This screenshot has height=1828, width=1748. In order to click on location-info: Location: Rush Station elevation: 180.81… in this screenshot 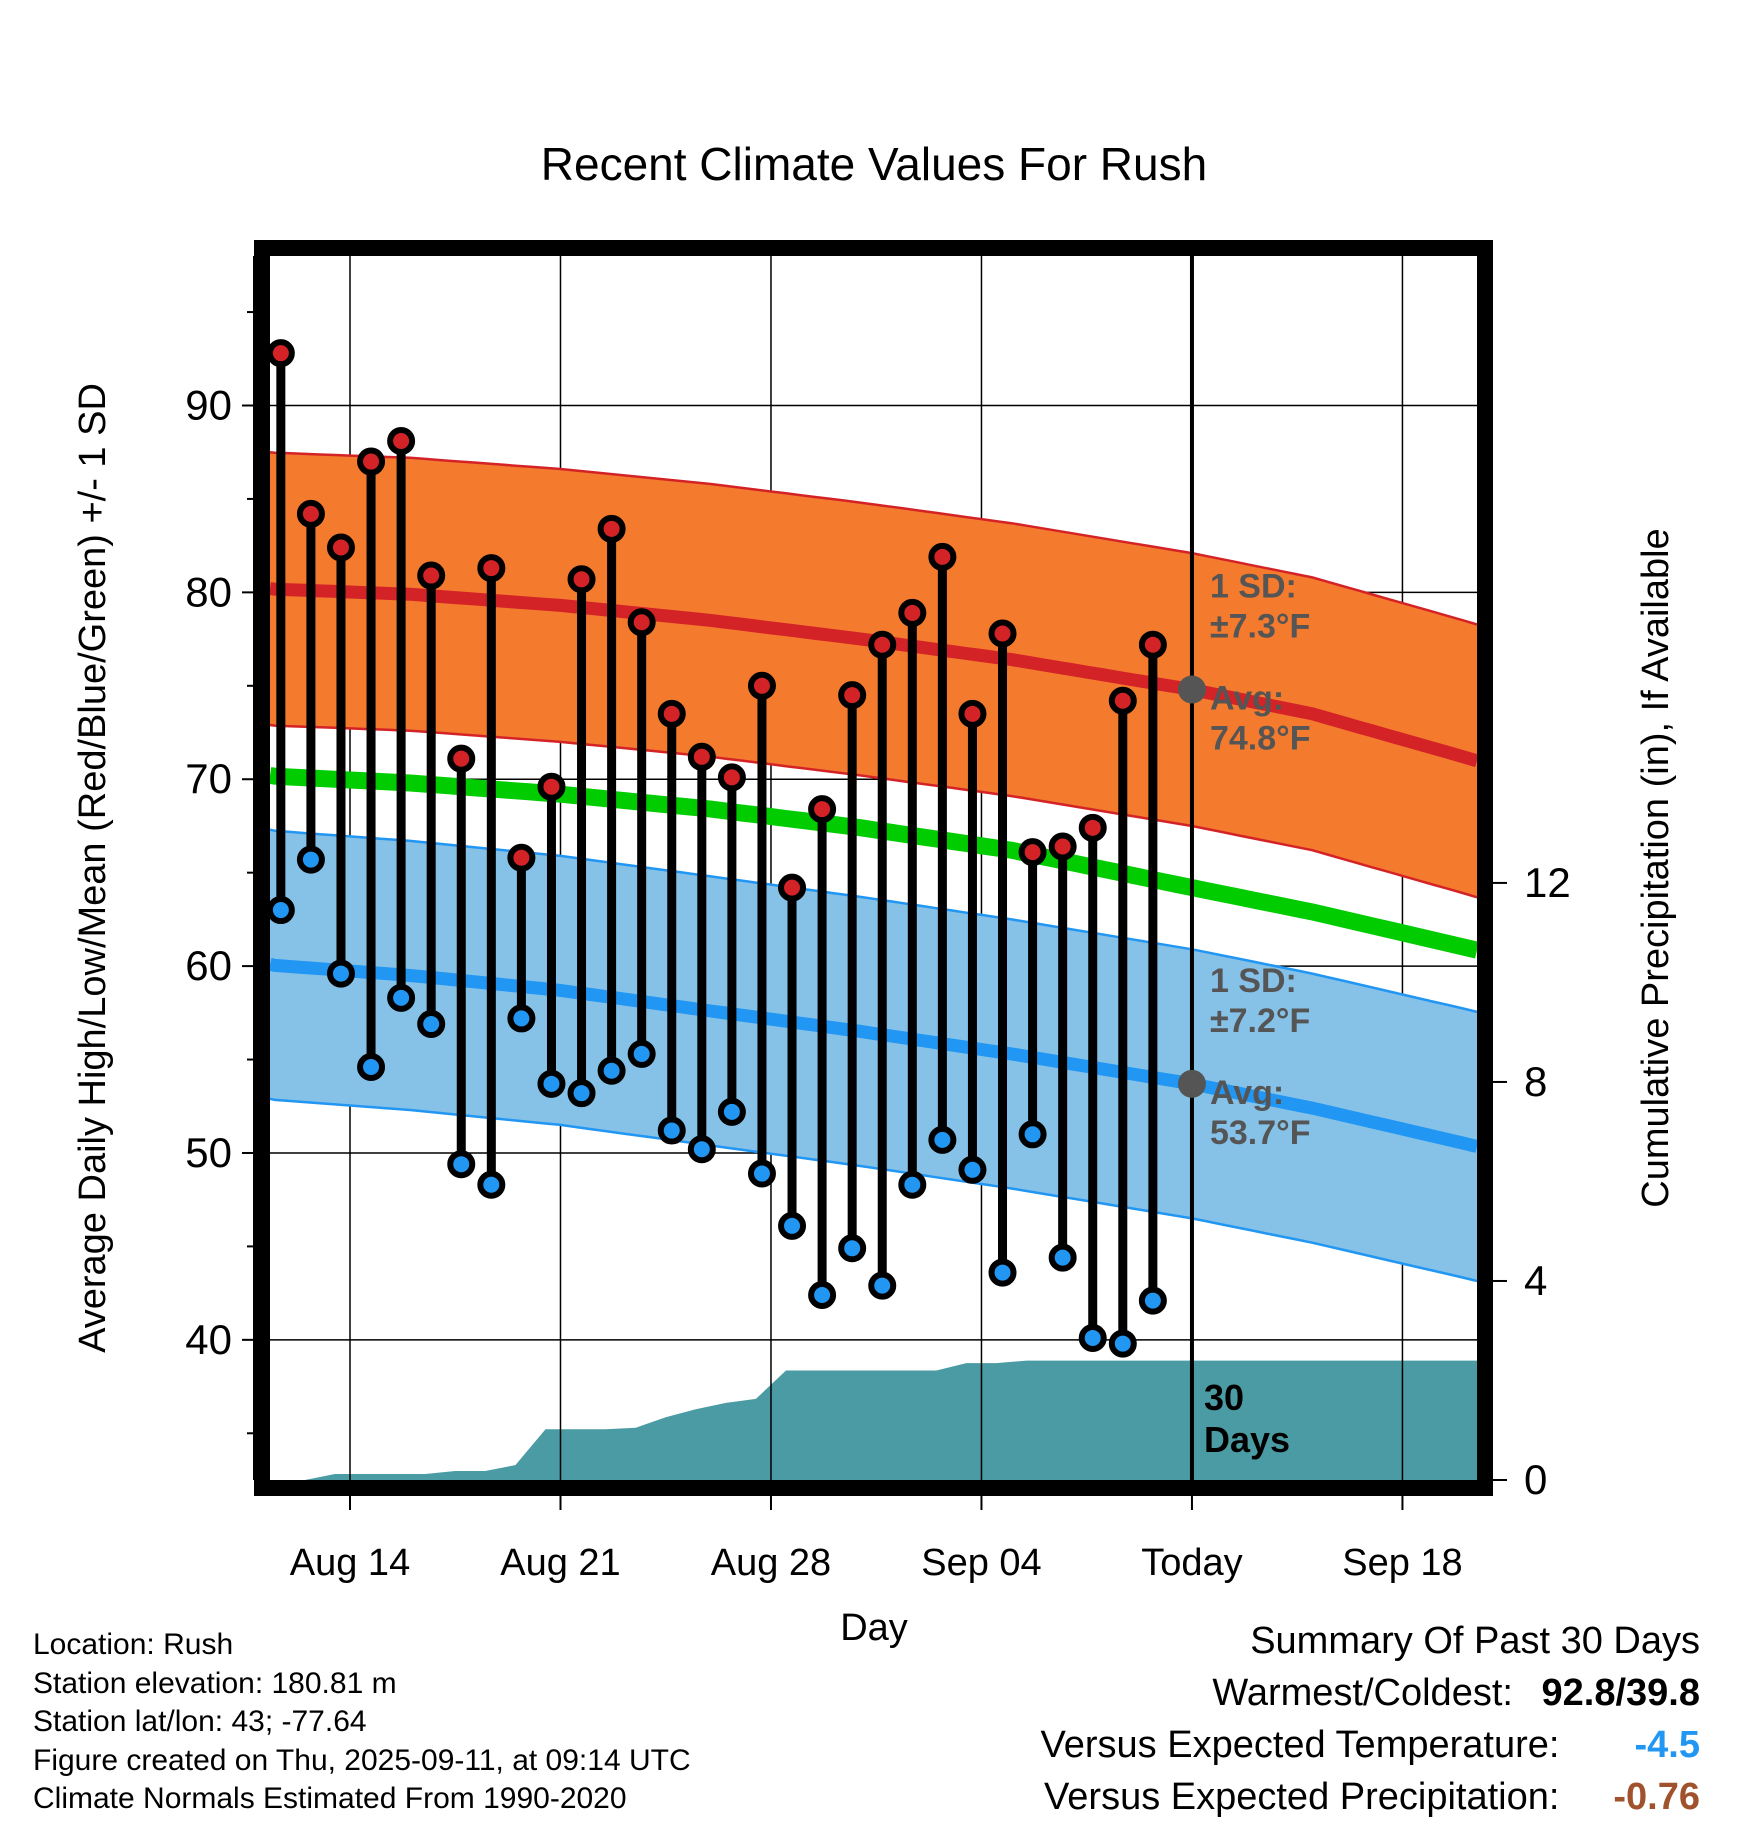, I will do `click(362, 1722)`.